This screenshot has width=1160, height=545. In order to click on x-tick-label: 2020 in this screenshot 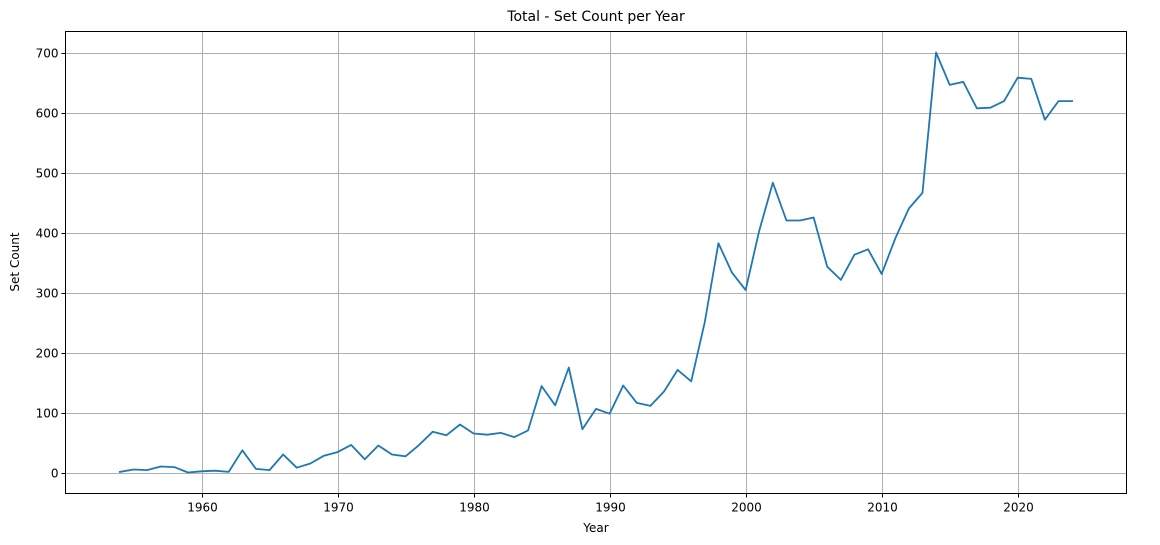, I will do `click(1018, 508)`.